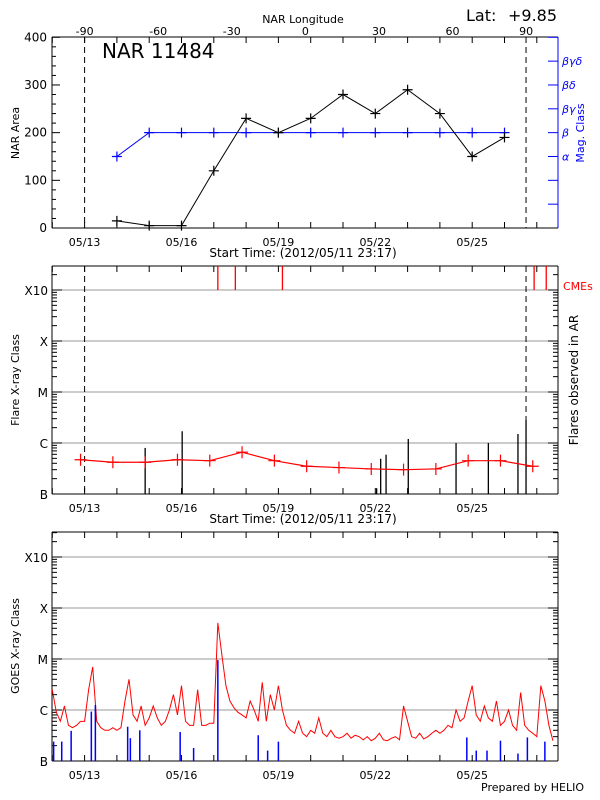 The image size is (600, 800). Describe the element at coordinates (526, 31) in the screenshot. I see `top-axis-tick-label: 90` at that location.